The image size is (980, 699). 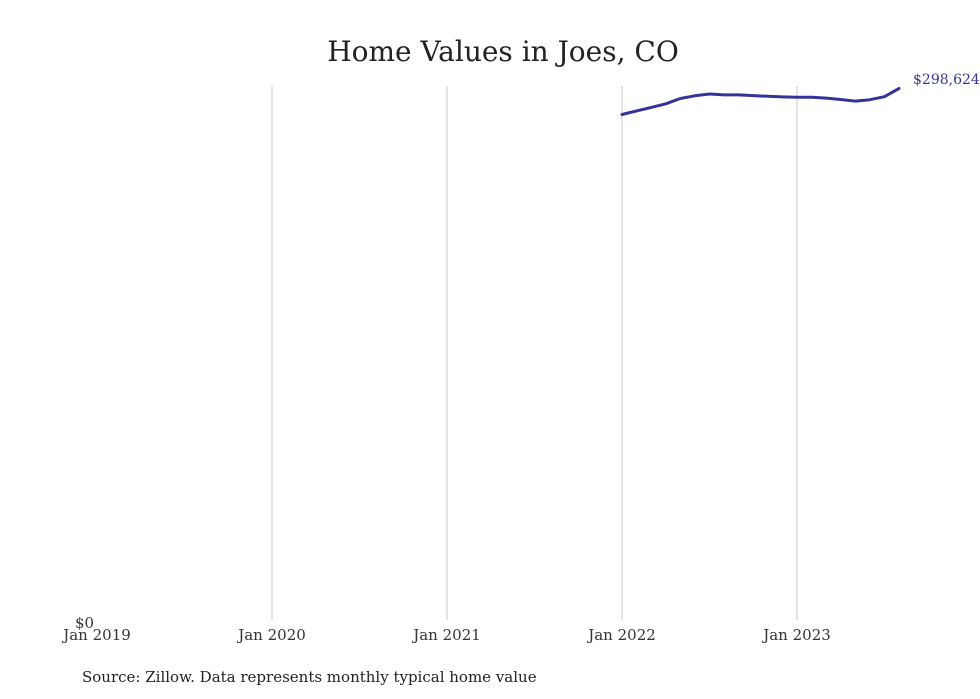 I want to click on x-tick-label: Jan 2021, so click(x=446, y=635).